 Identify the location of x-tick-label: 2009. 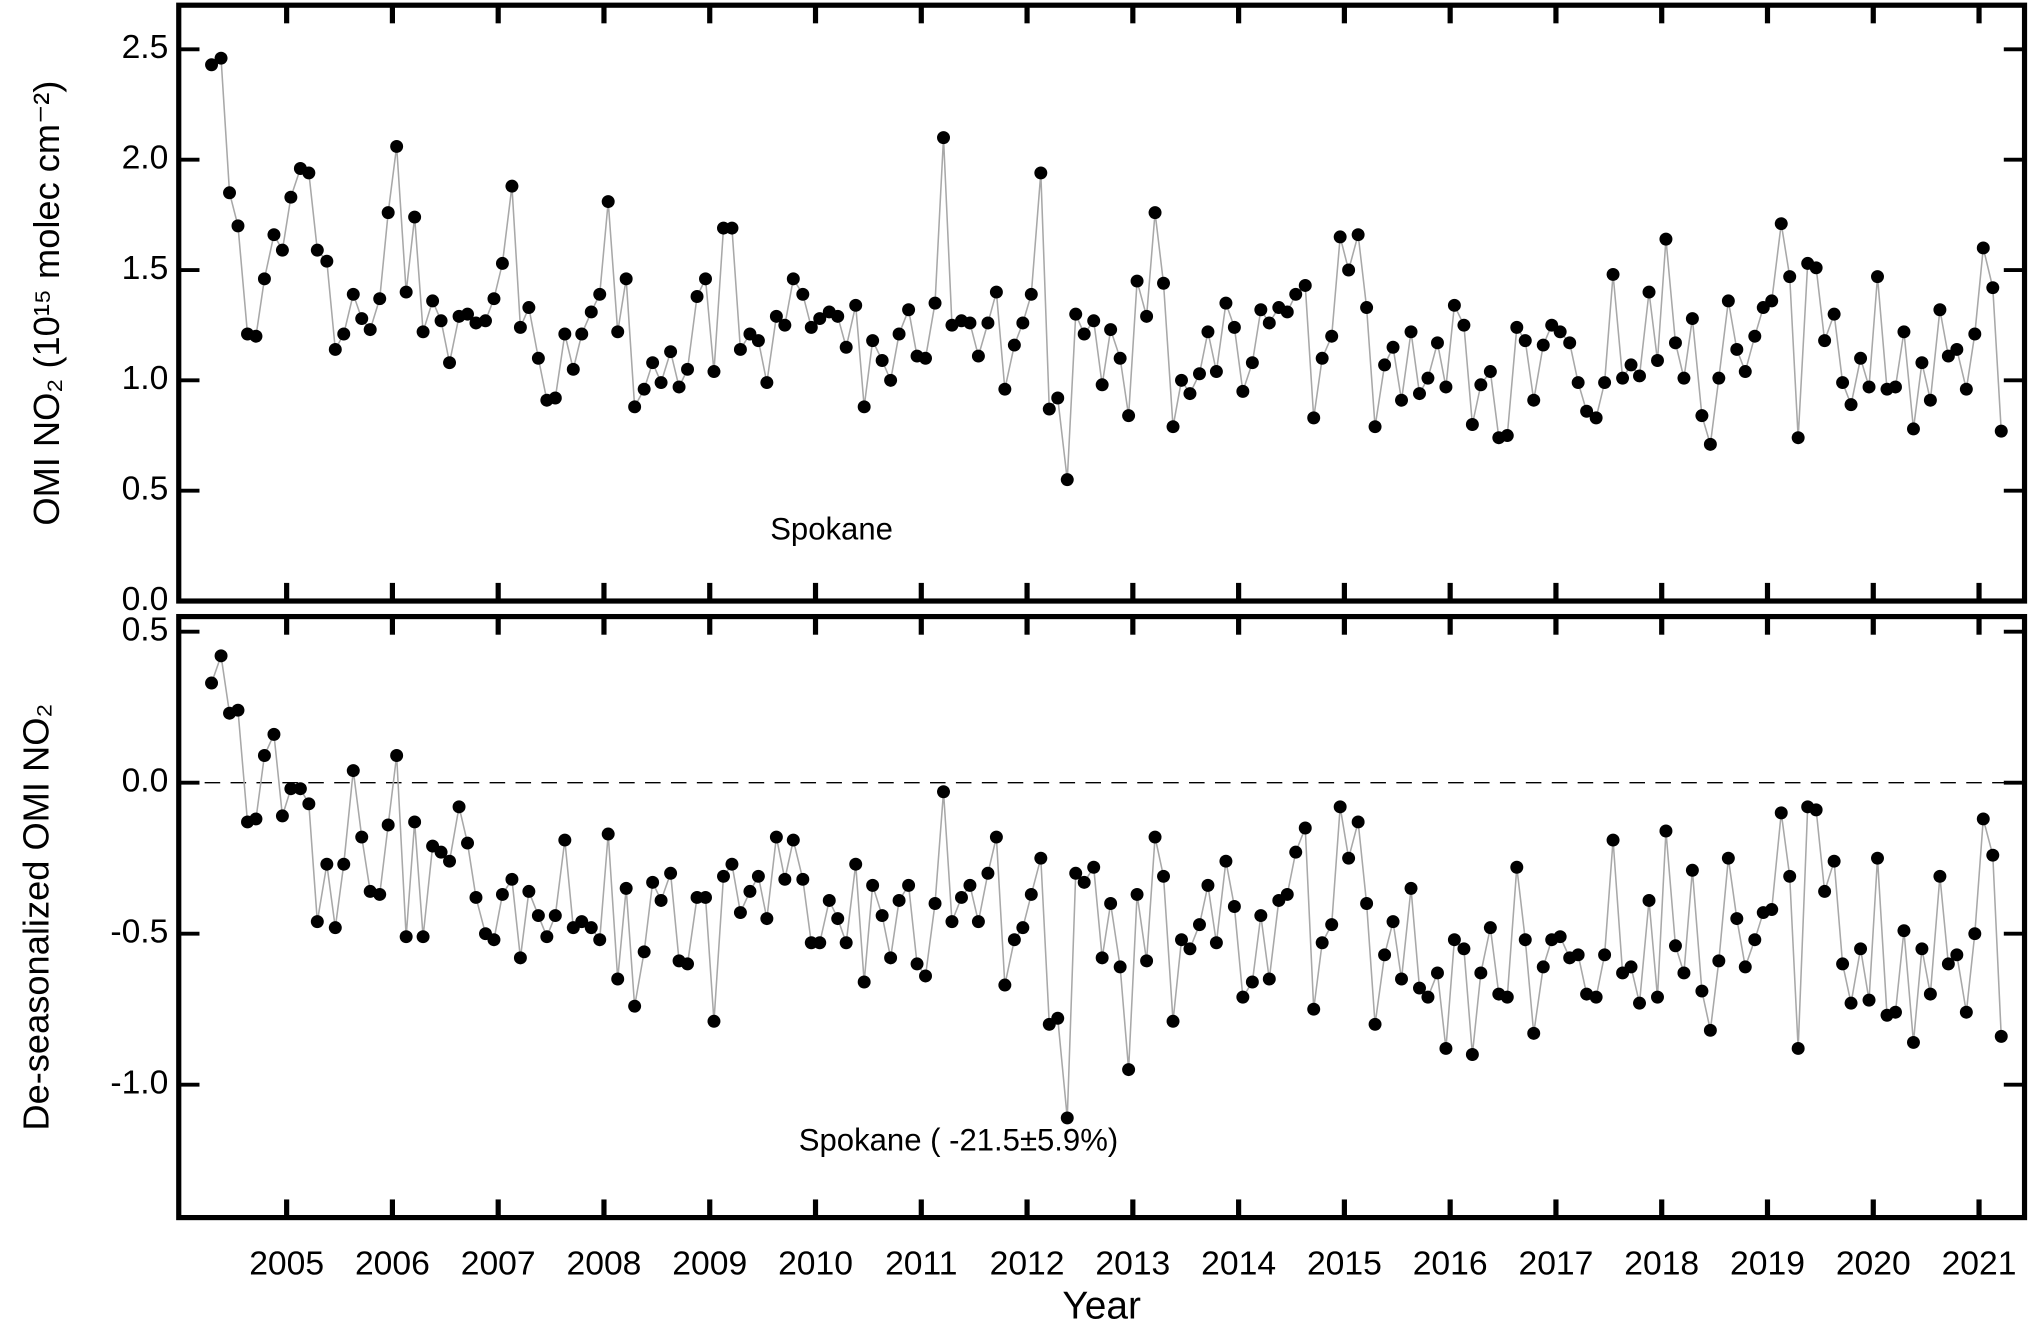
(709, 1263).